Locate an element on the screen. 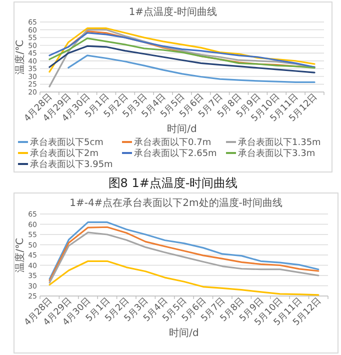 The image size is (341, 355). title: 1#-4#点在承台表面以下2m处的温度-时间曲线 is located at coordinates (176, 203).